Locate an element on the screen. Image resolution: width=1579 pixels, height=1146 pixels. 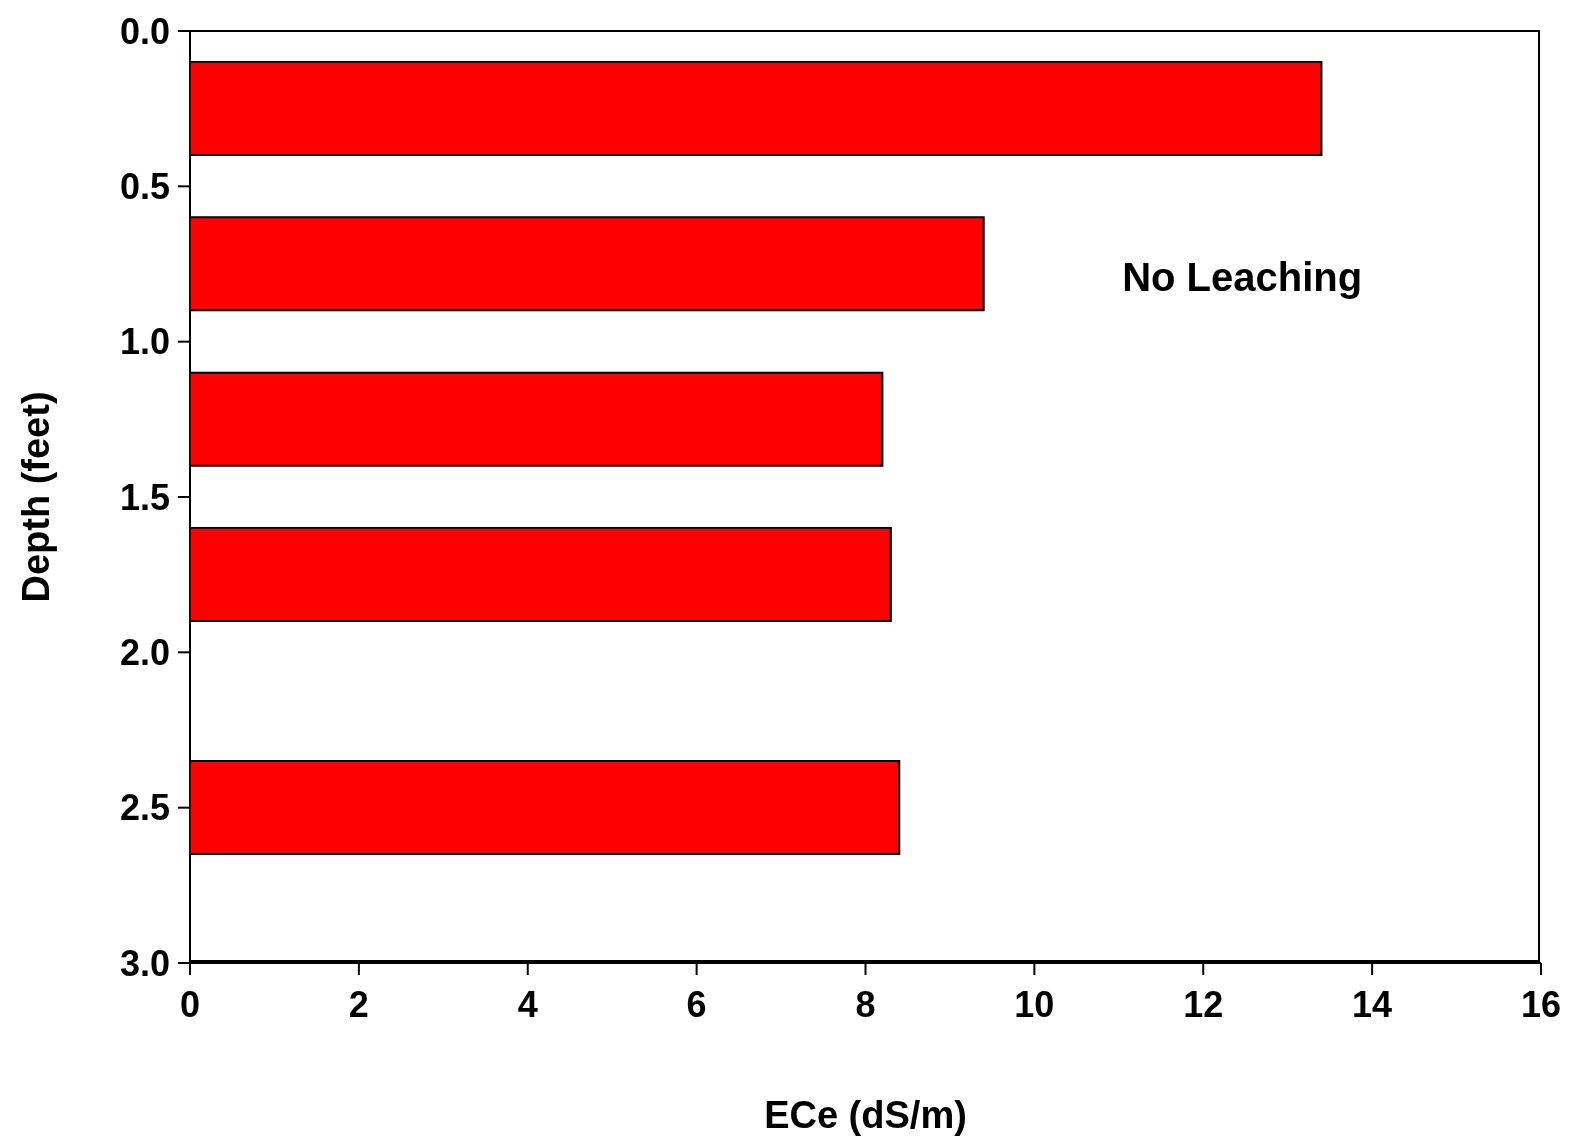
y-tick-label: 2.5 is located at coordinates (144, 808).